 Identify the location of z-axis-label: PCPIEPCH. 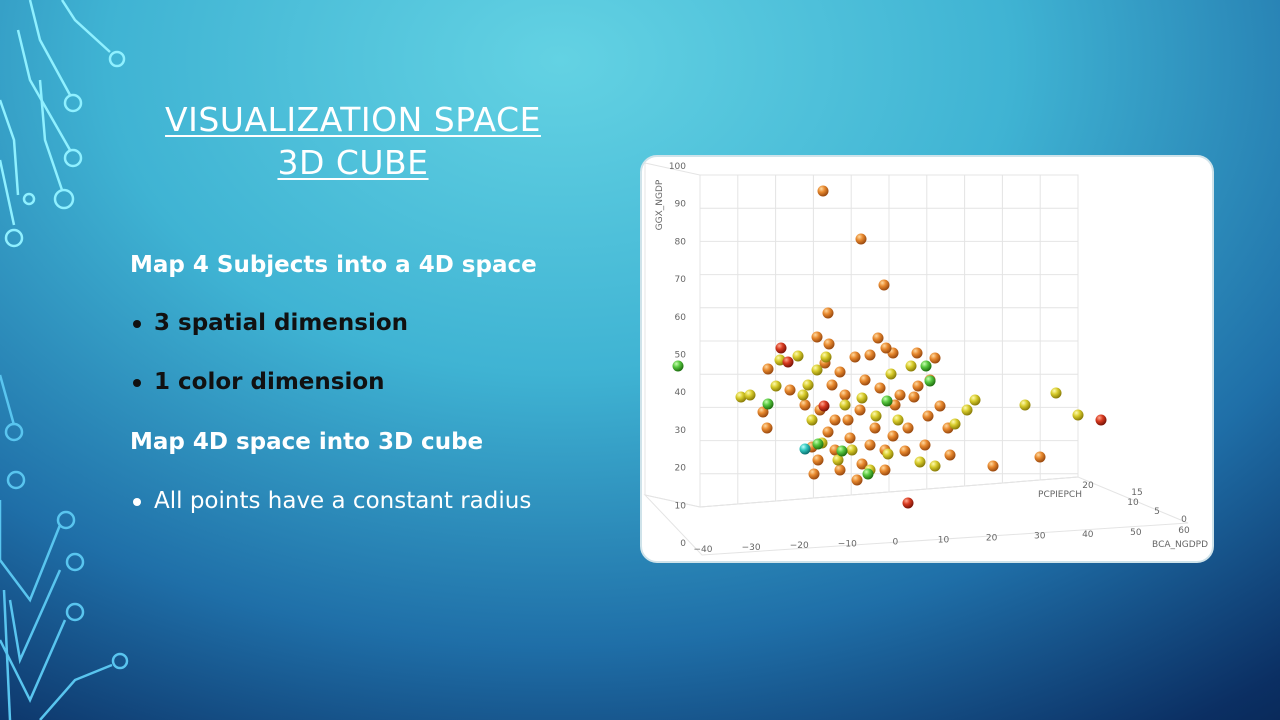
(1060, 495).